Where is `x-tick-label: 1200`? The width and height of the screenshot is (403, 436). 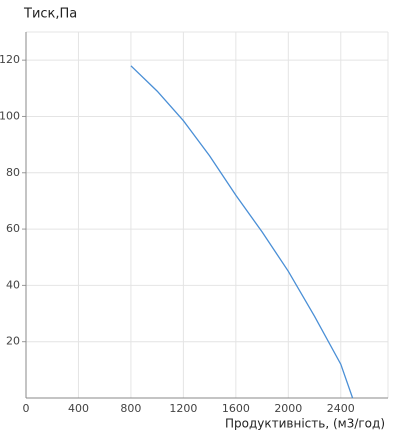
x-tick-label: 1200 is located at coordinates (183, 408).